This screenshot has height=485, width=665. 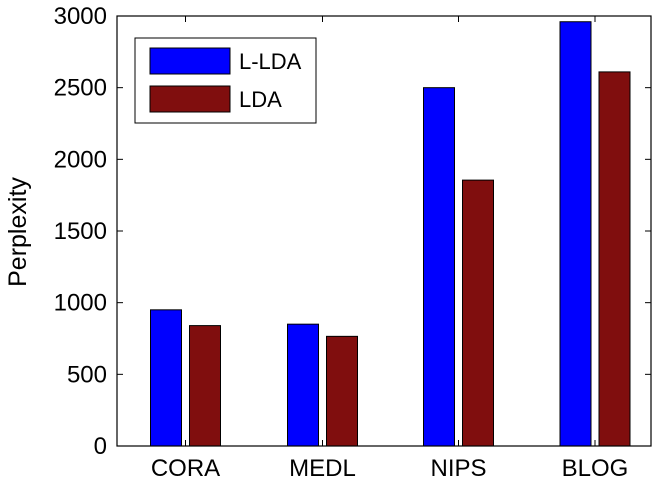 I want to click on legend-swatch-lda, so click(x=190, y=99).